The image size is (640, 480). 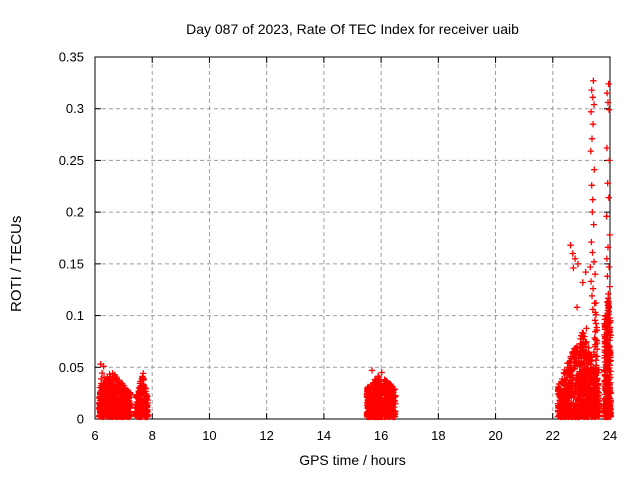 What do you see at coordinates (71, 57) in the screenshot?
I see `y-tick-label: 0.35` at bounding box center [71, 57].